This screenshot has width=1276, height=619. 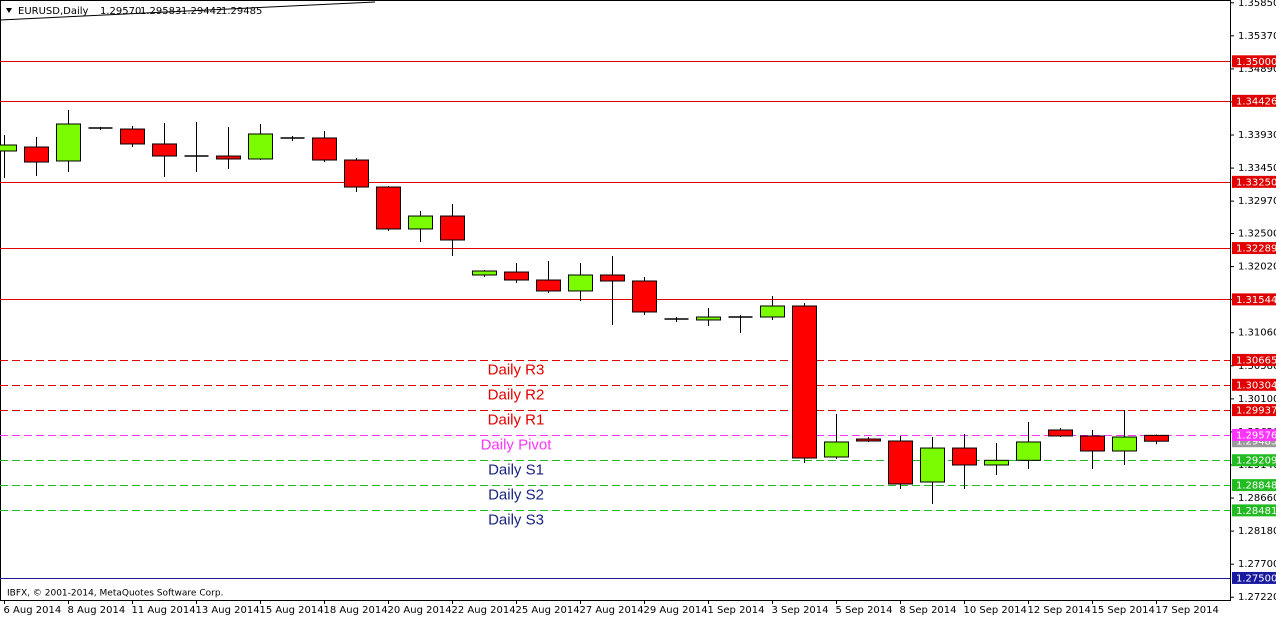 What do you see at coordinates (1256, 101) in the screenshot?
I see `level-label: 1.34426` at bounding box center [1256, 101].